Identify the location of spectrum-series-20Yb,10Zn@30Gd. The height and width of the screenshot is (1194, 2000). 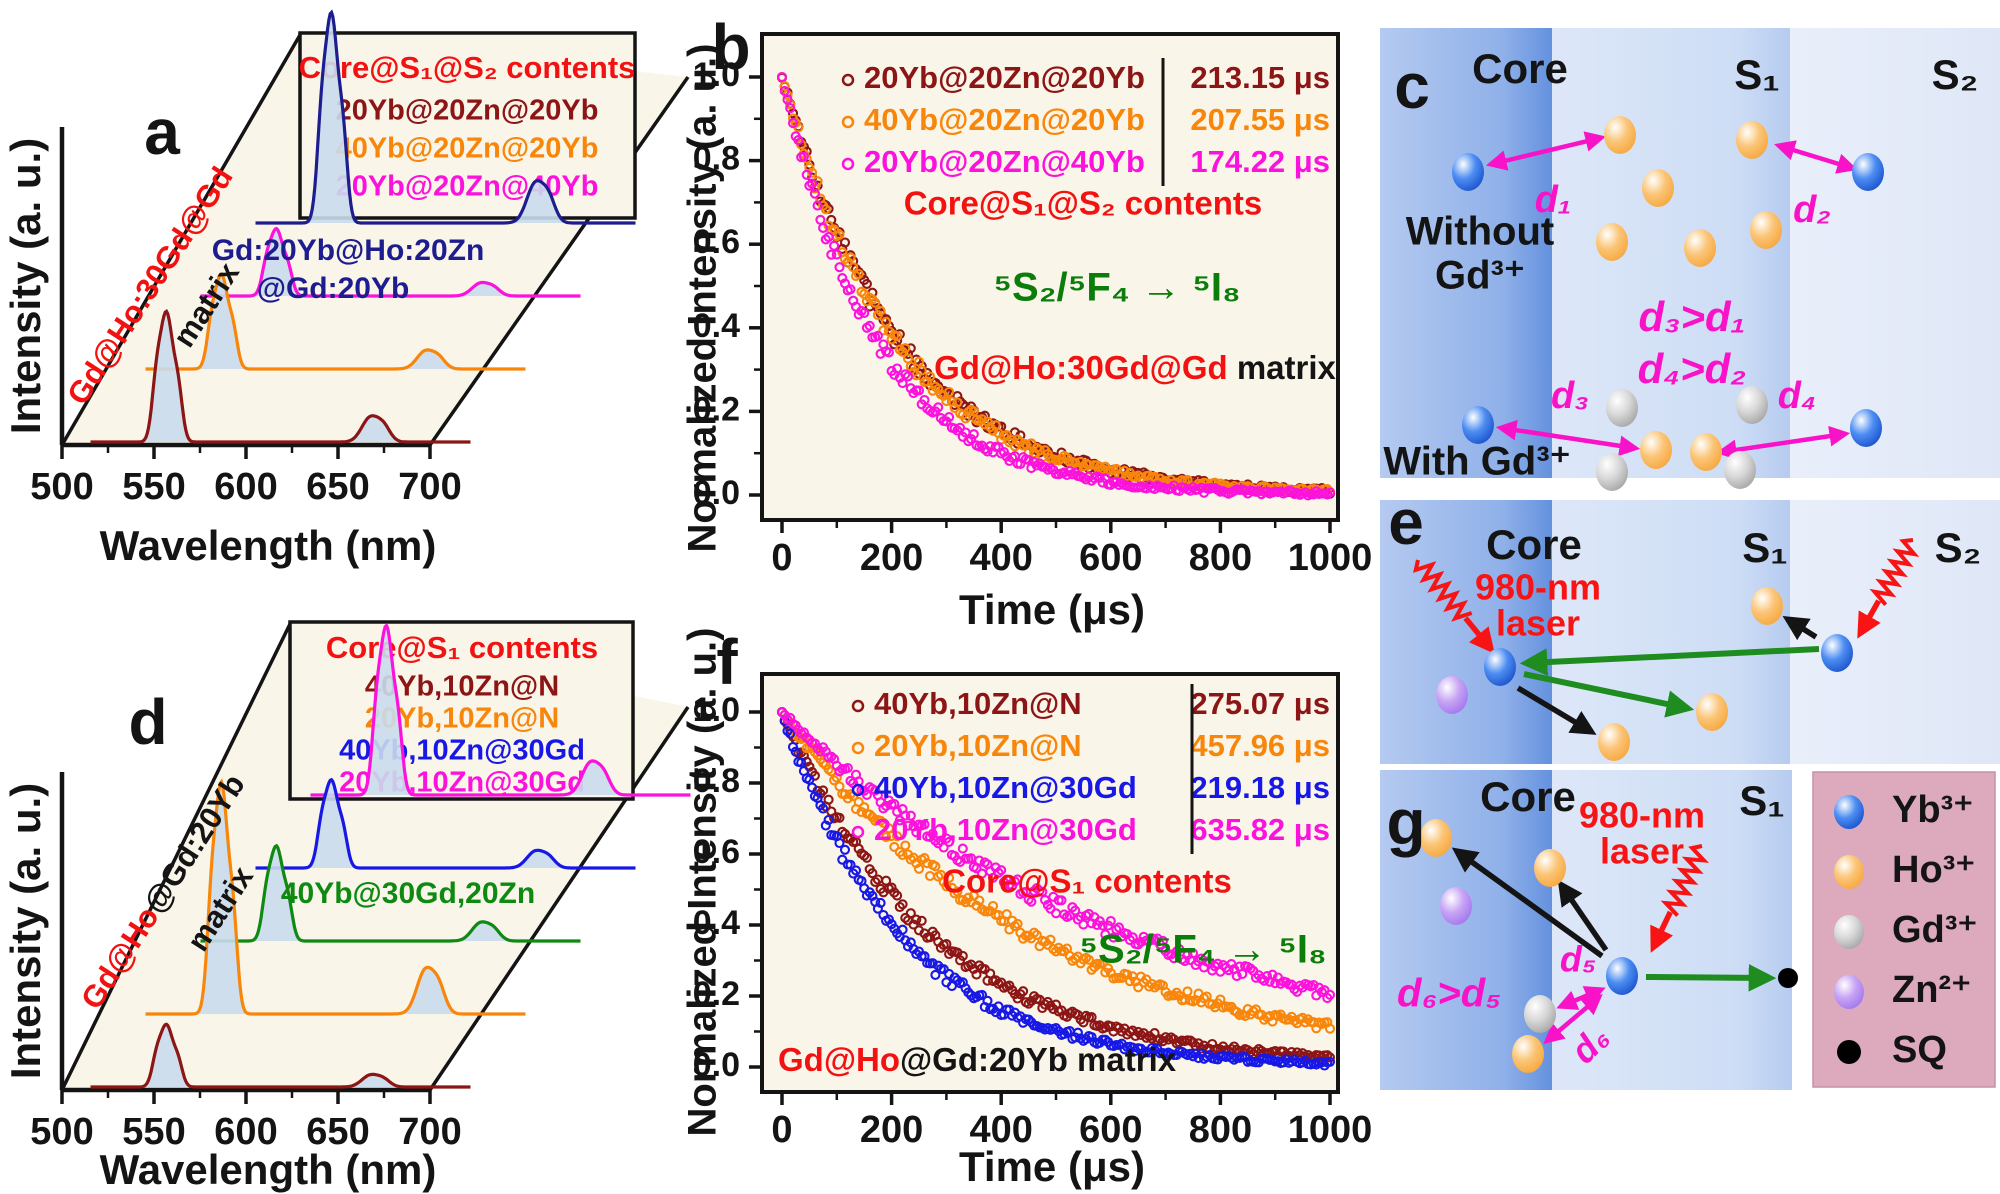
(500, 709).